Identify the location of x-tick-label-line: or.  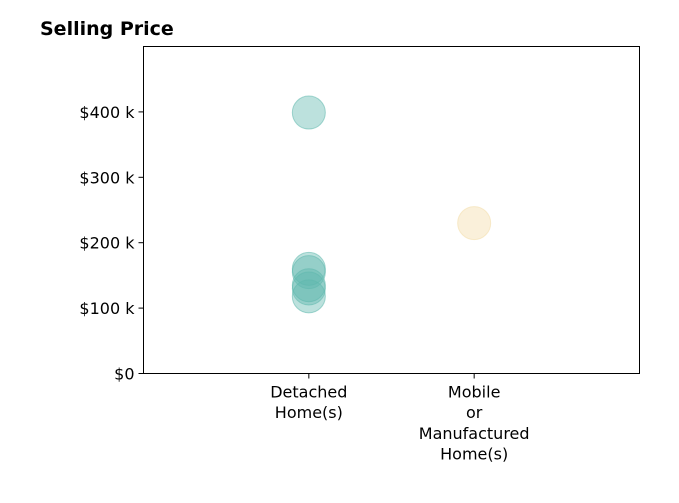
(474, 412).